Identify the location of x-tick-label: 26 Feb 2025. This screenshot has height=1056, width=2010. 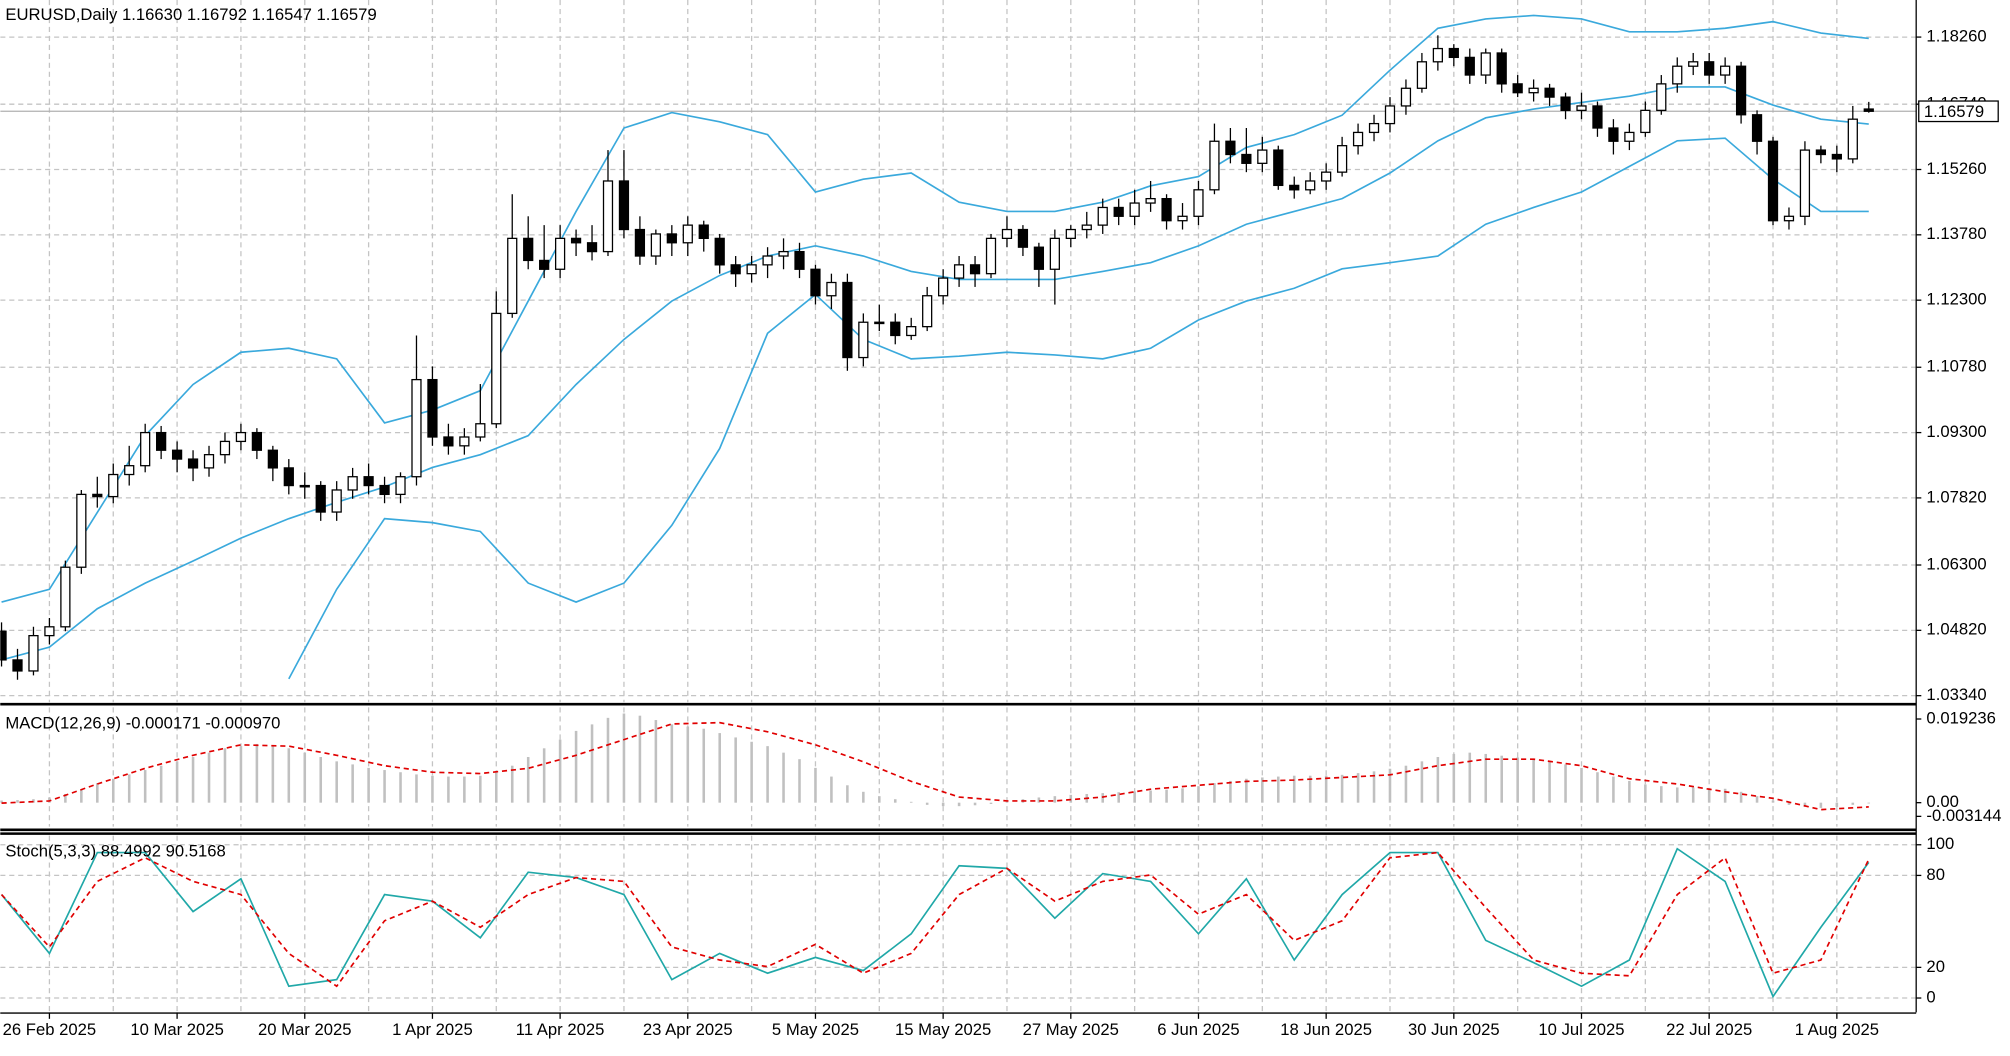
(50, 1029).